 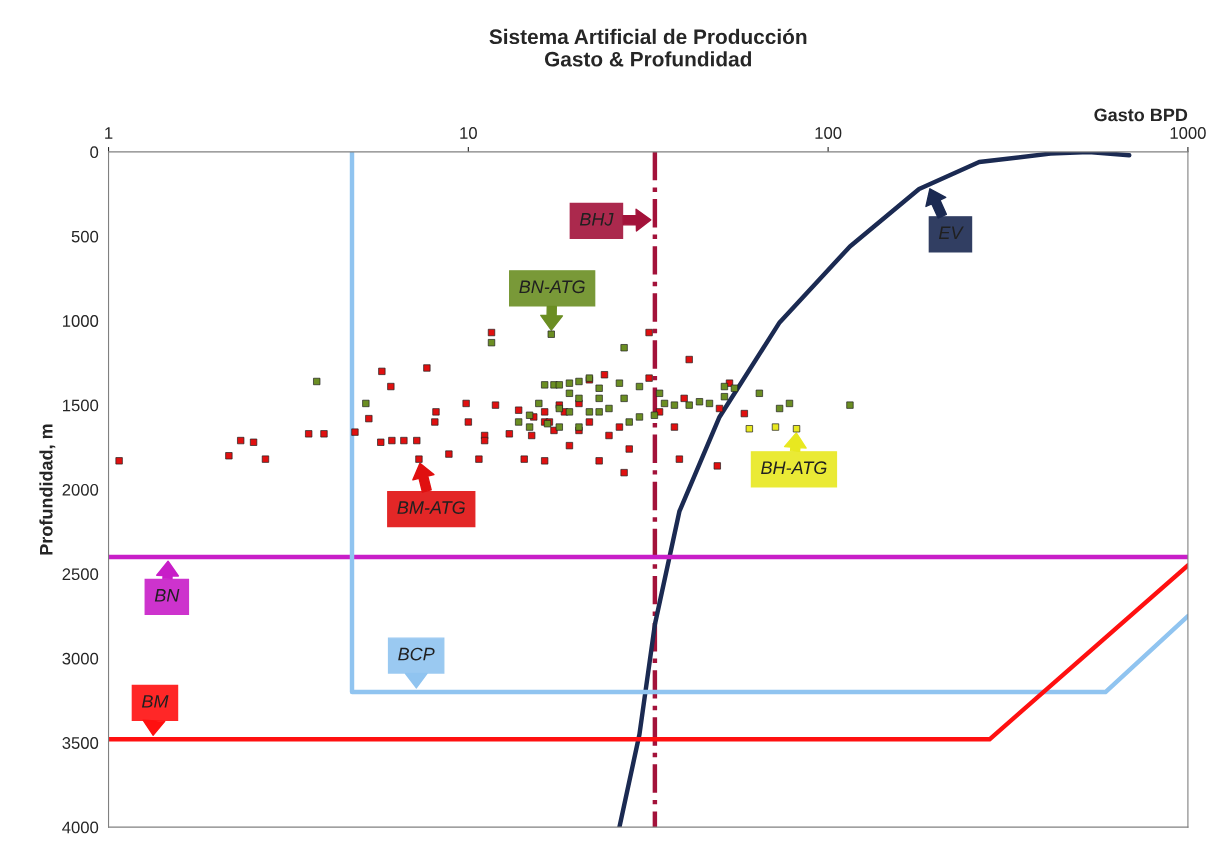 What do you see at coordinates (648, 47) in the screenshot?
I see `chart-title: Sistema Artificial de Producción Gasto & Profundidad` at bounding box center [648, 47].